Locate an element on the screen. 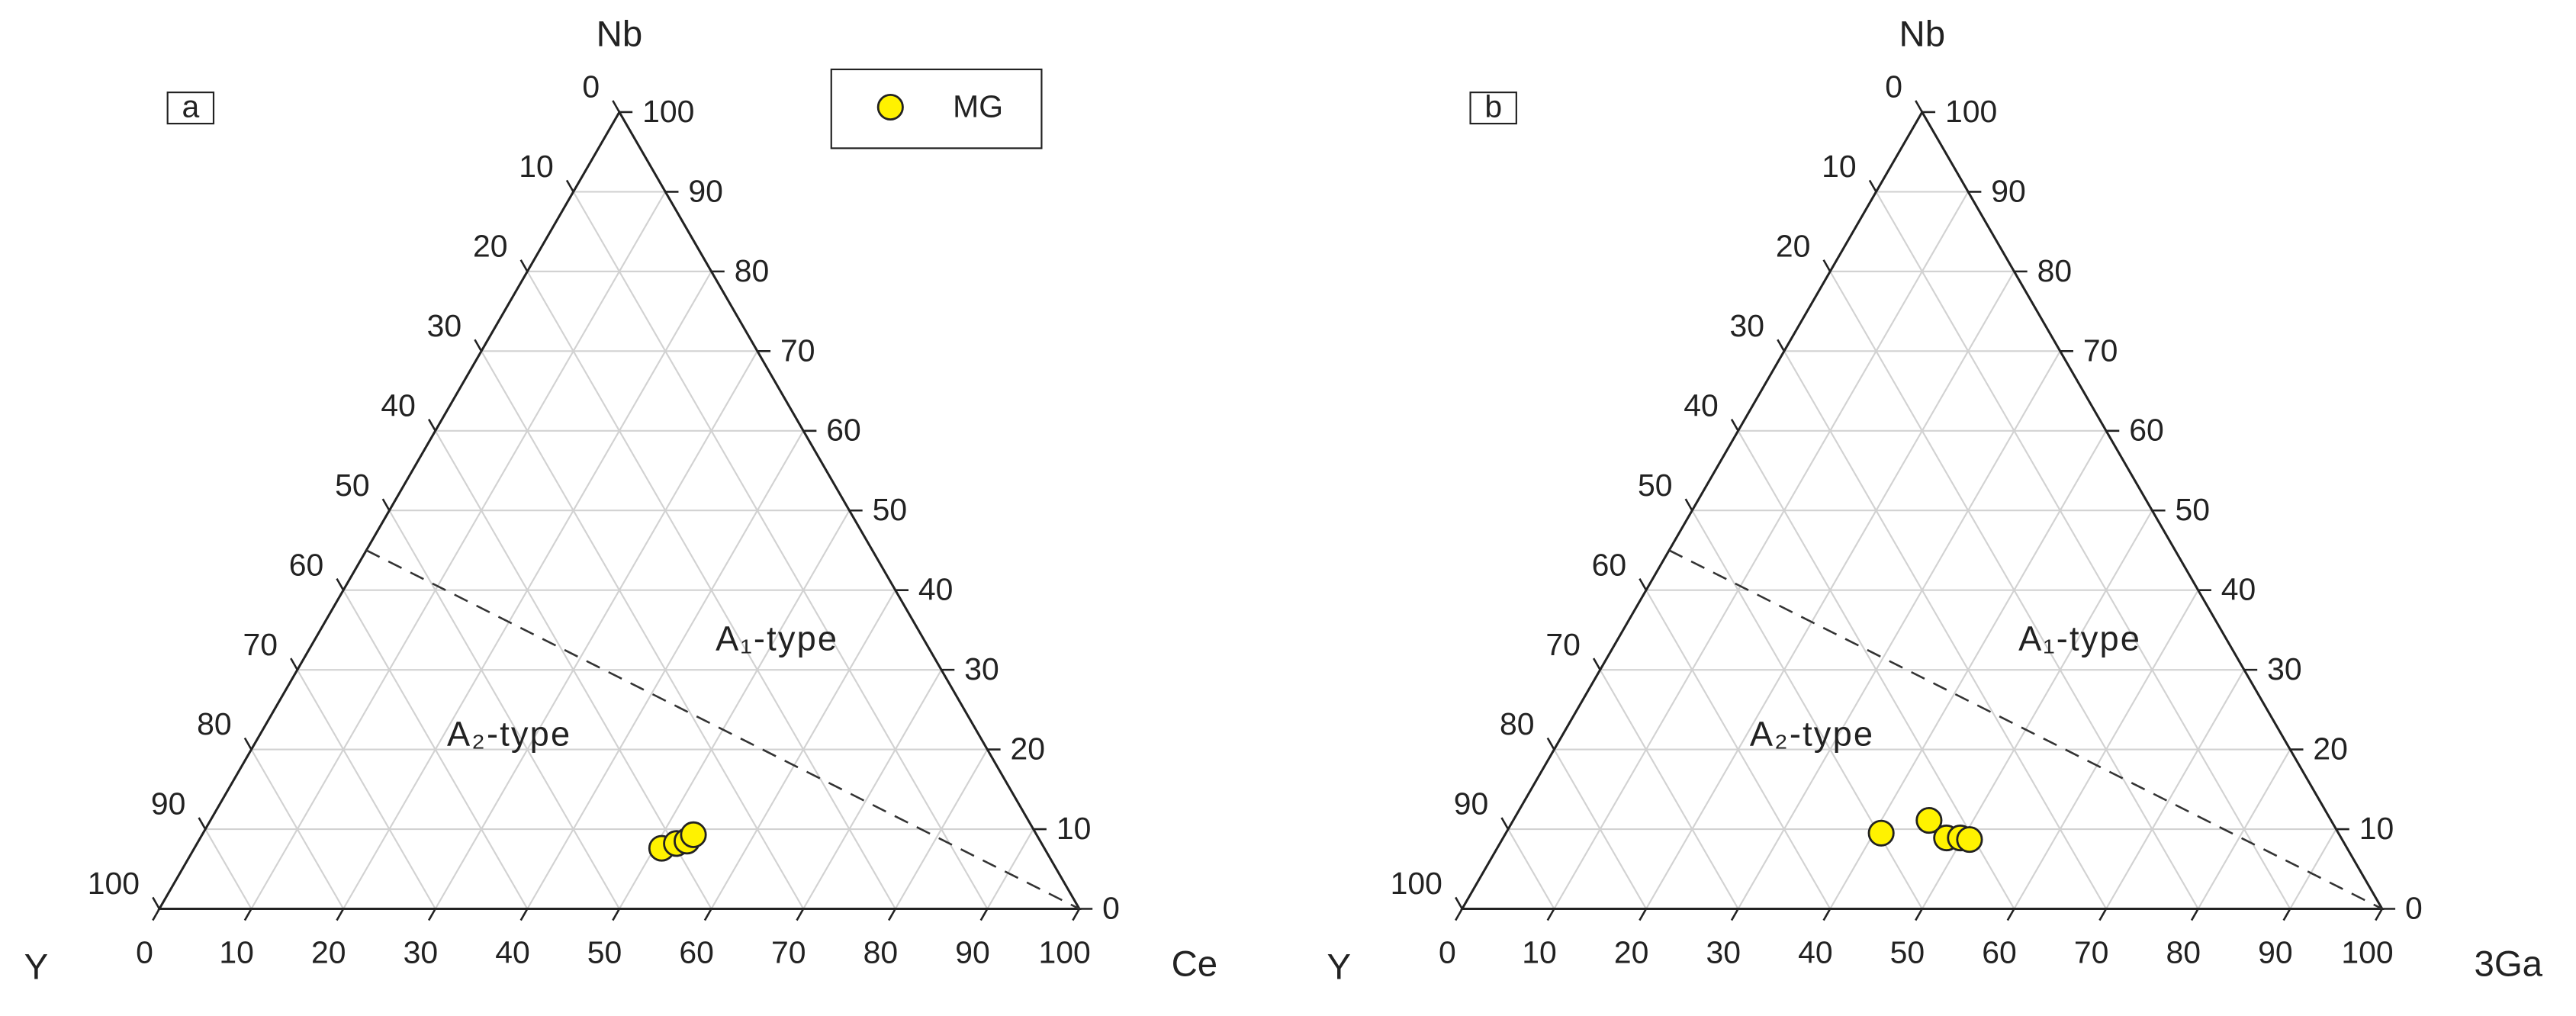  left-tick-label: 30 is located at coordinates (1747, 325).